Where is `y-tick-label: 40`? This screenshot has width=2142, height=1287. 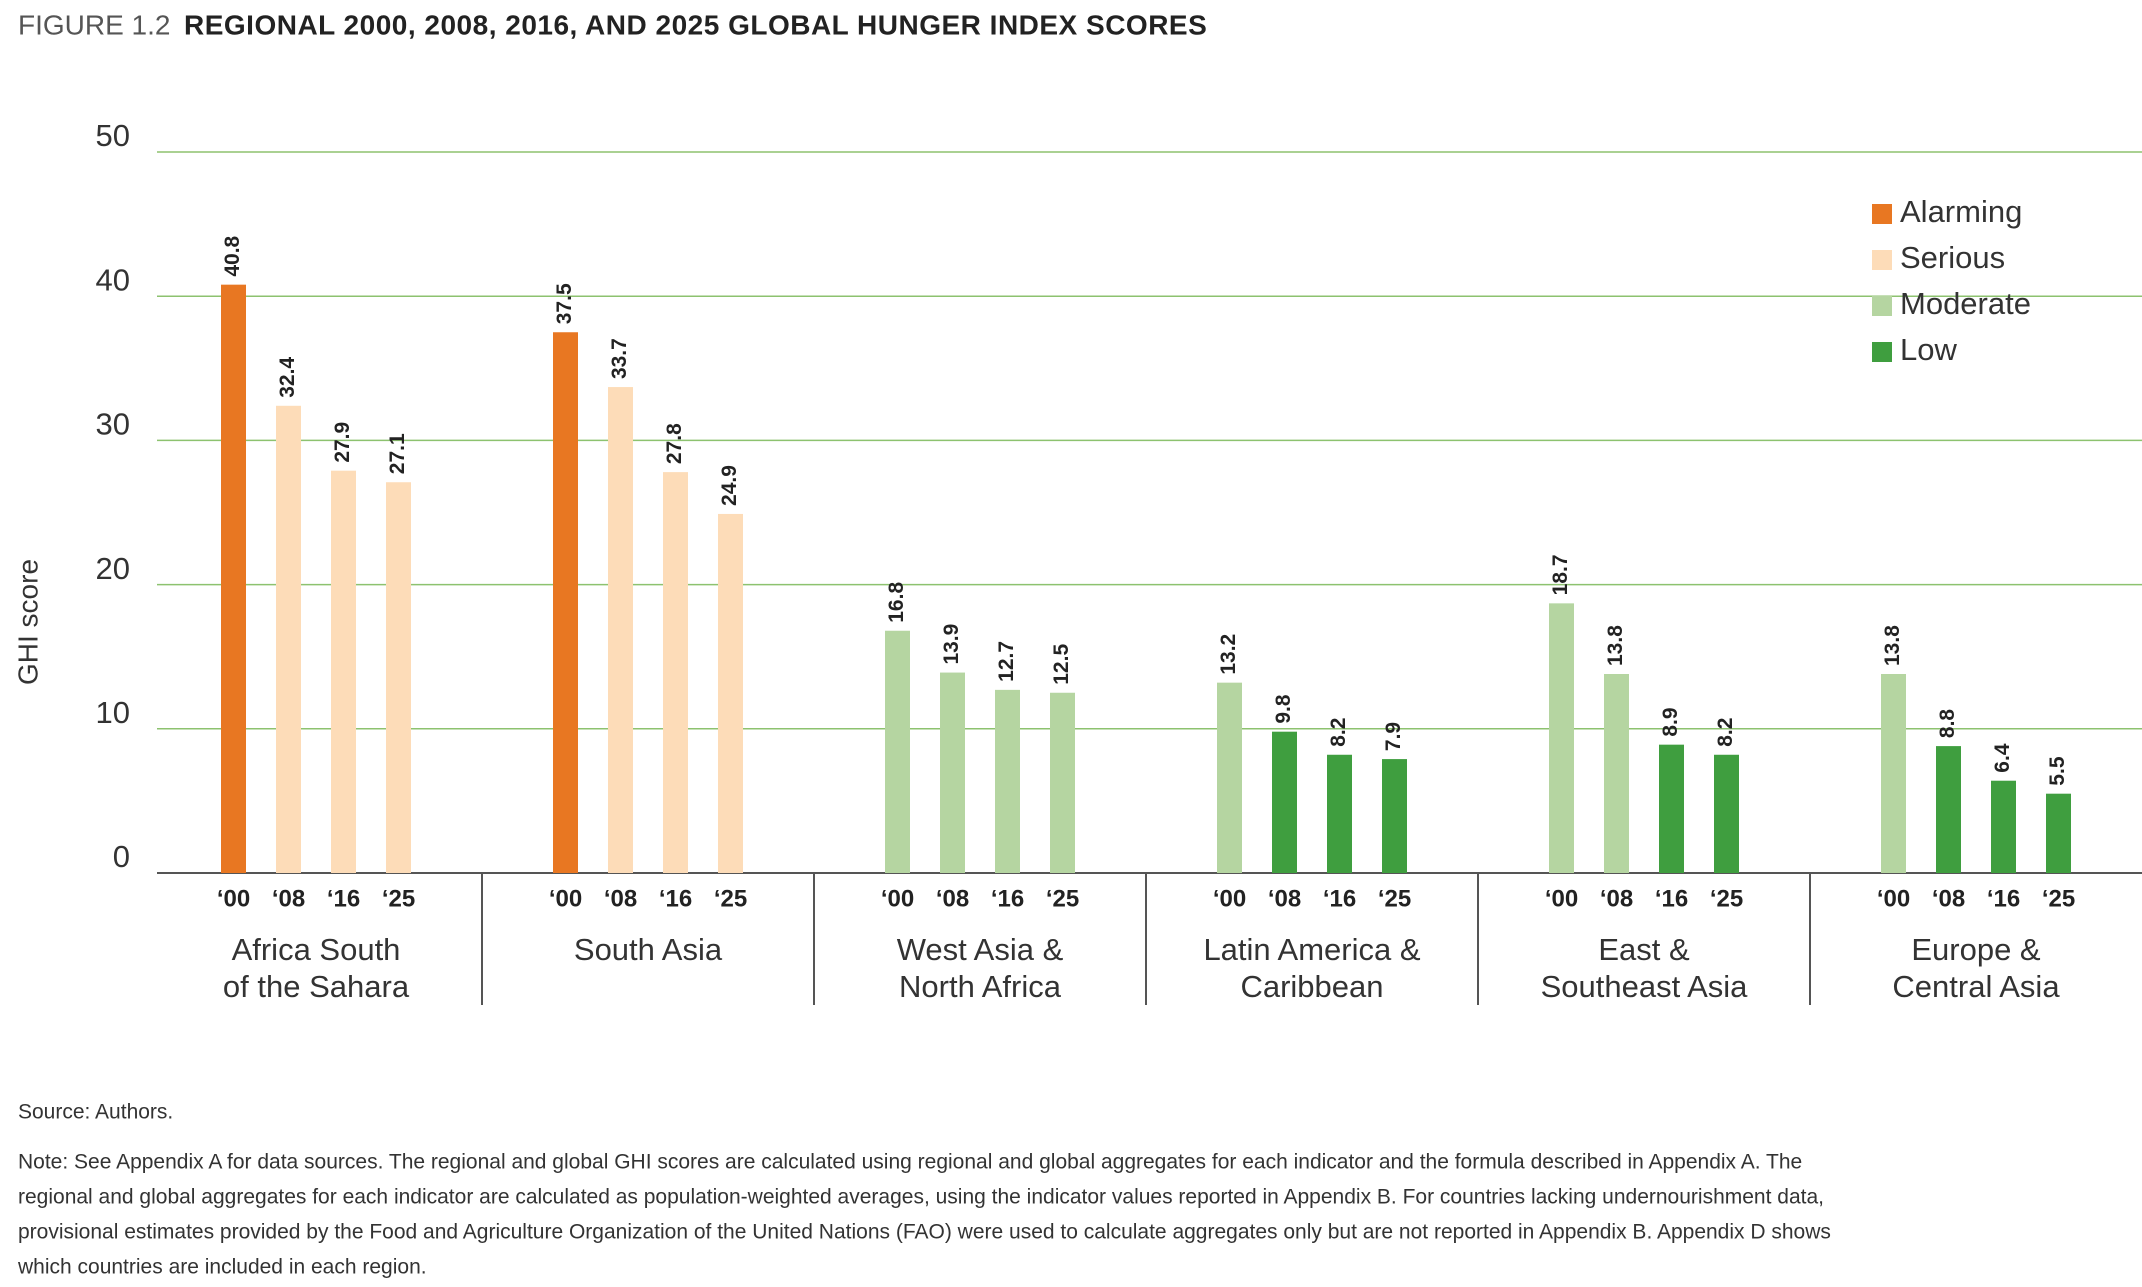 y-tick-label: 40 is located at coordinates (113, 279).